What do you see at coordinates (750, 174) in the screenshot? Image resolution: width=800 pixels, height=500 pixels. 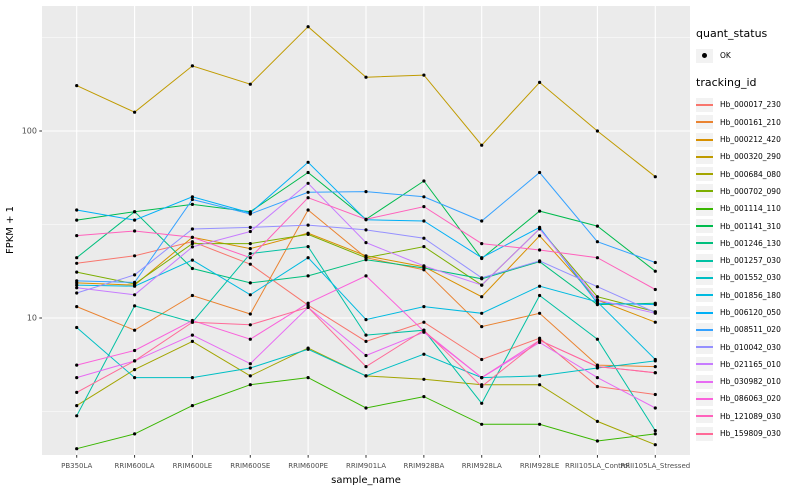 I see `legend-item-label: Hb_000684_080` at bounding box center [750, 174].